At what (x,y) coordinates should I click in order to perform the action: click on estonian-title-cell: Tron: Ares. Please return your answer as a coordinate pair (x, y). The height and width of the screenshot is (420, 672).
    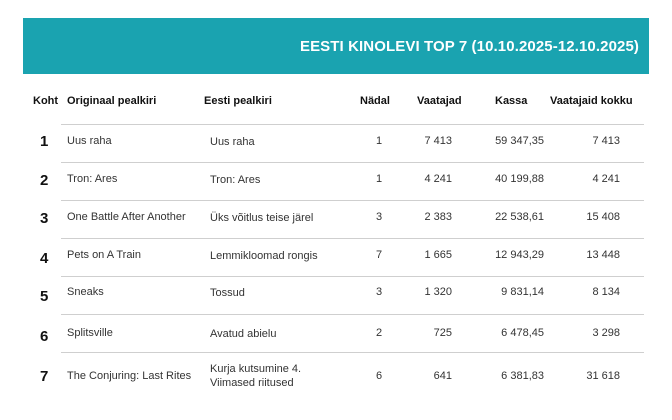
    Looking at the image, I should click on (235, 180).